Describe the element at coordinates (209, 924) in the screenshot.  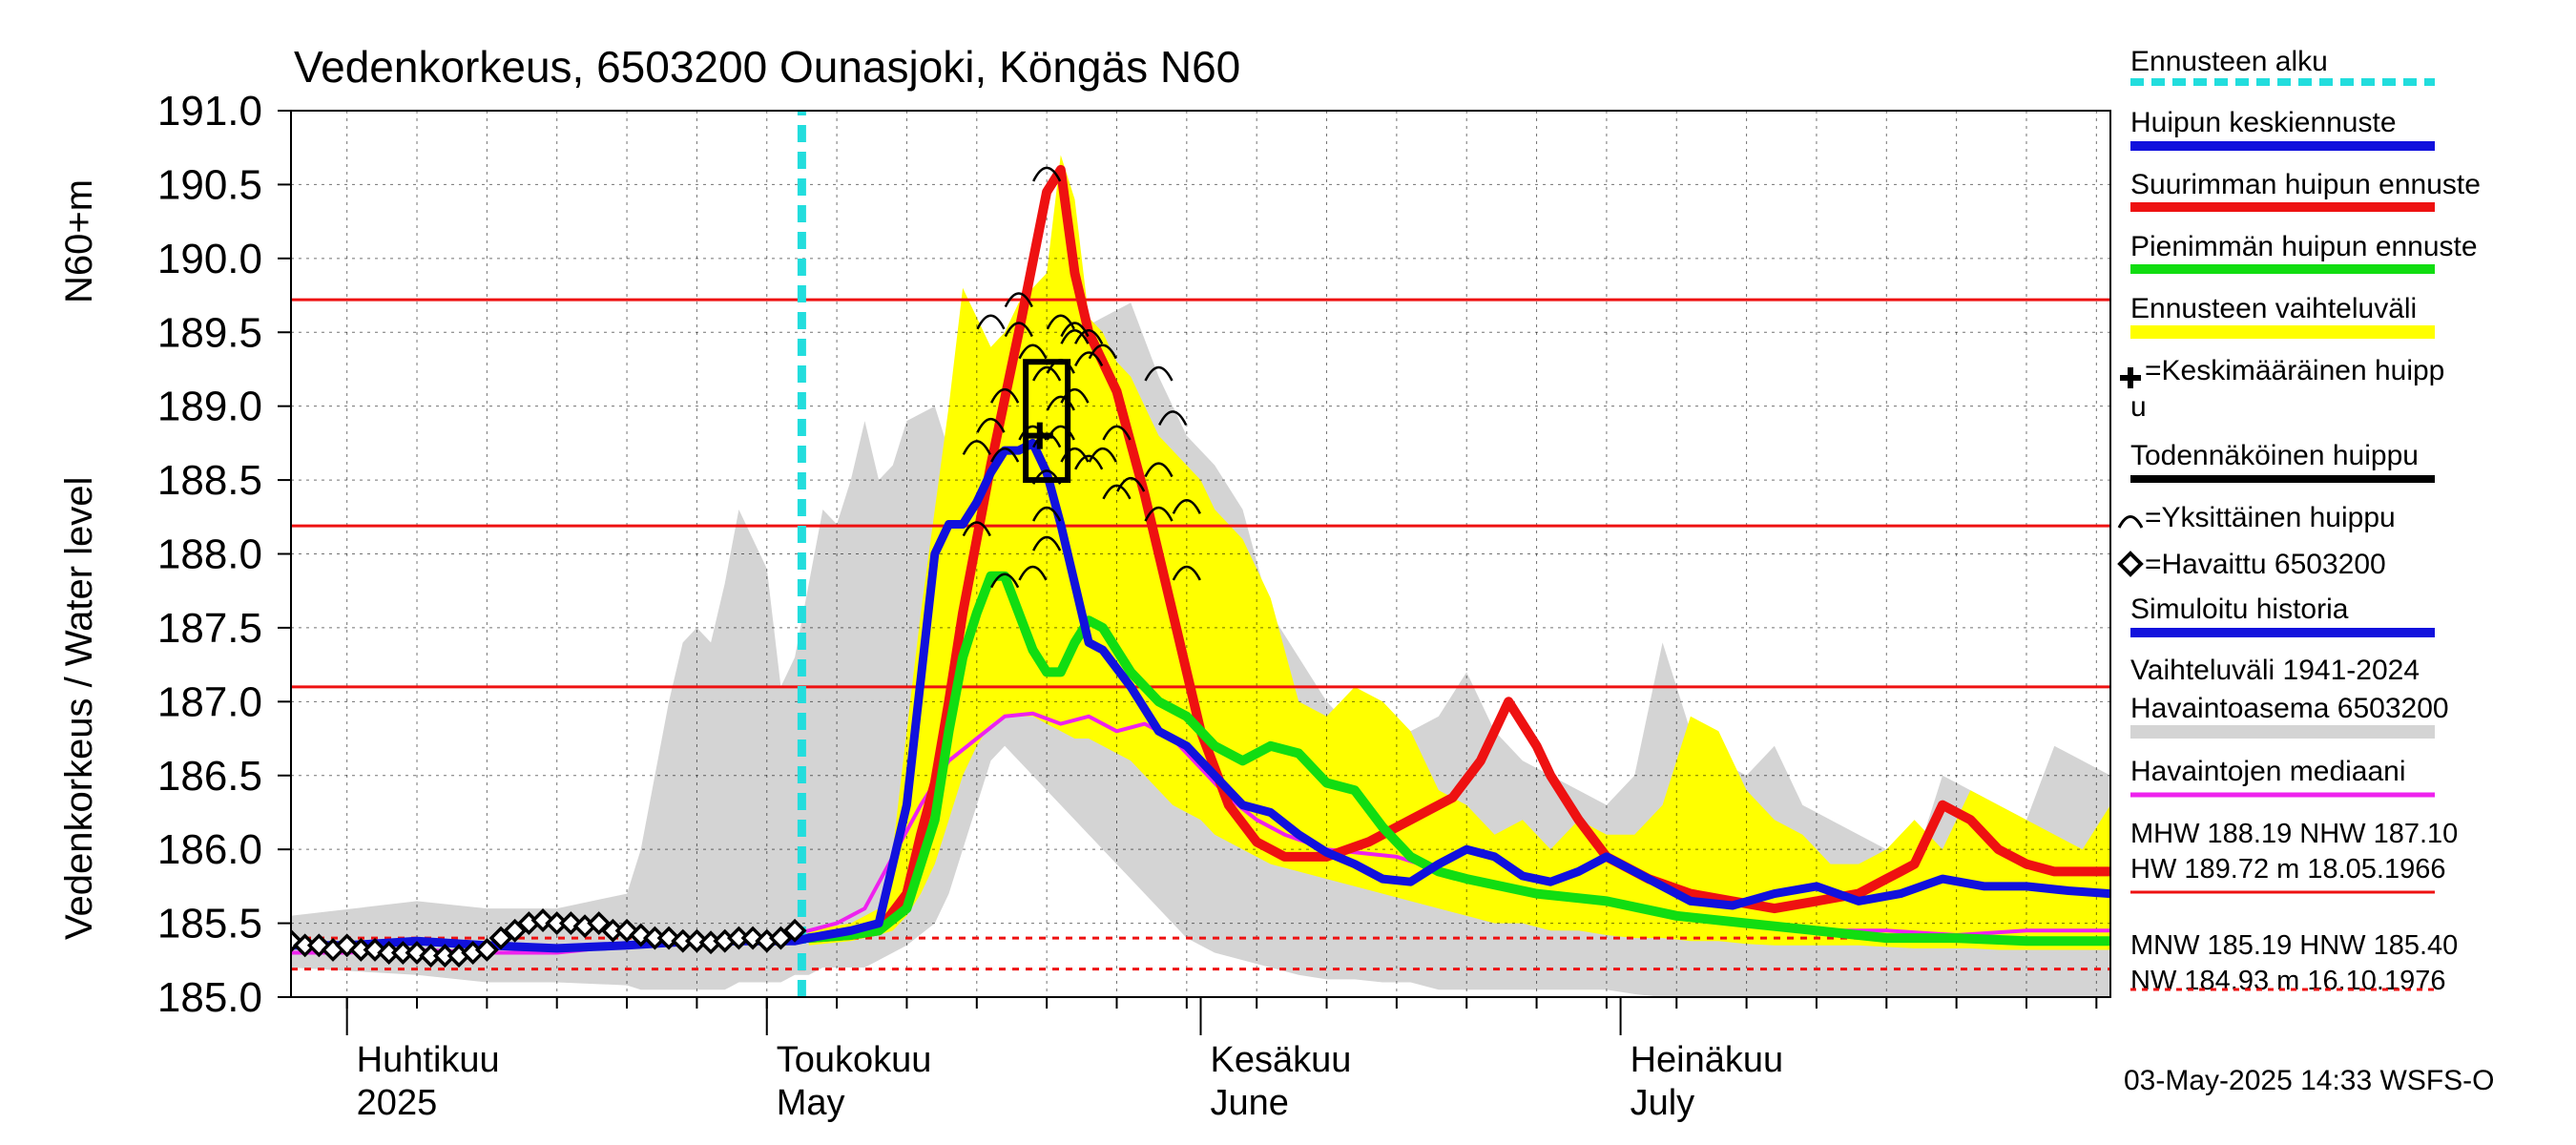
I see `y-tick-label: 185.5` at that location.